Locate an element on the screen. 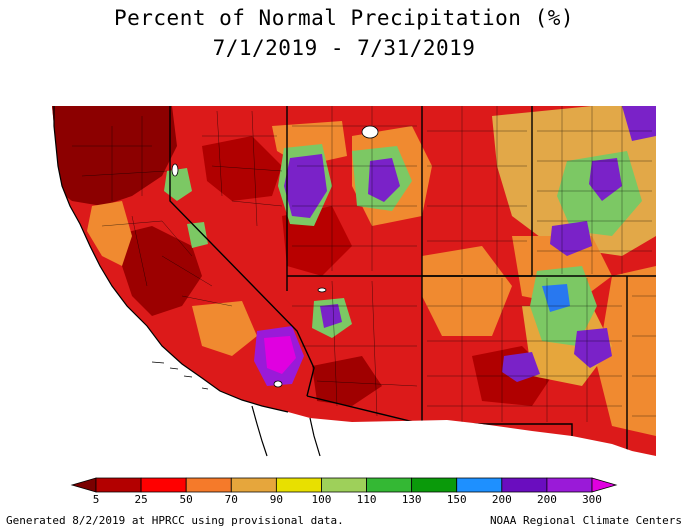 This screenshot has width=688, height=531. legend-tick-label: 100 is located at coordinates (322, 499).